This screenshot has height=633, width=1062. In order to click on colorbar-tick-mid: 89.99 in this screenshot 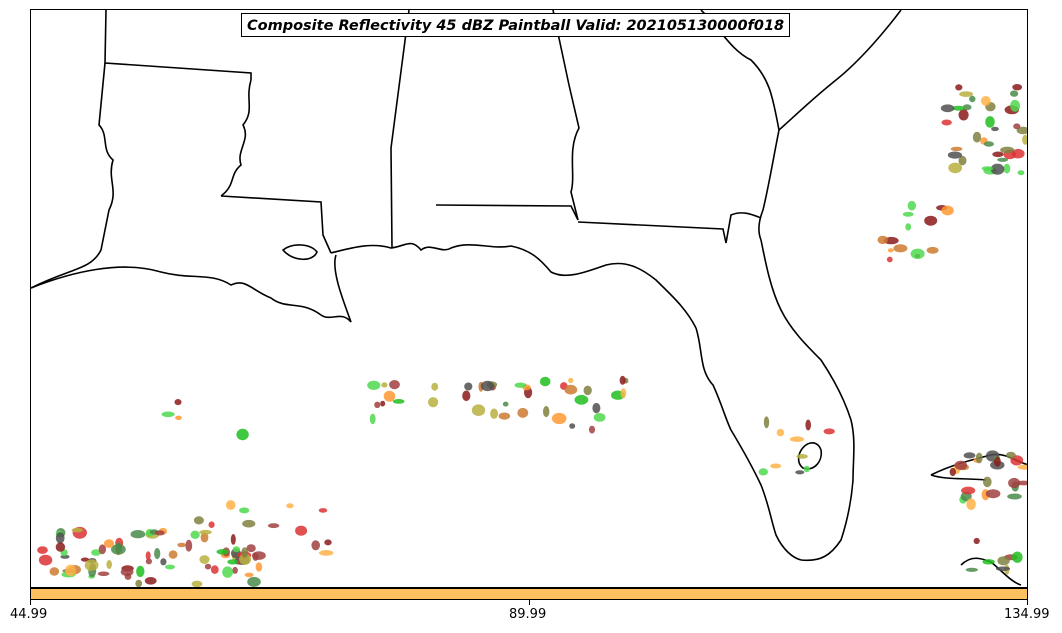, I will do `click(528, 614)`.